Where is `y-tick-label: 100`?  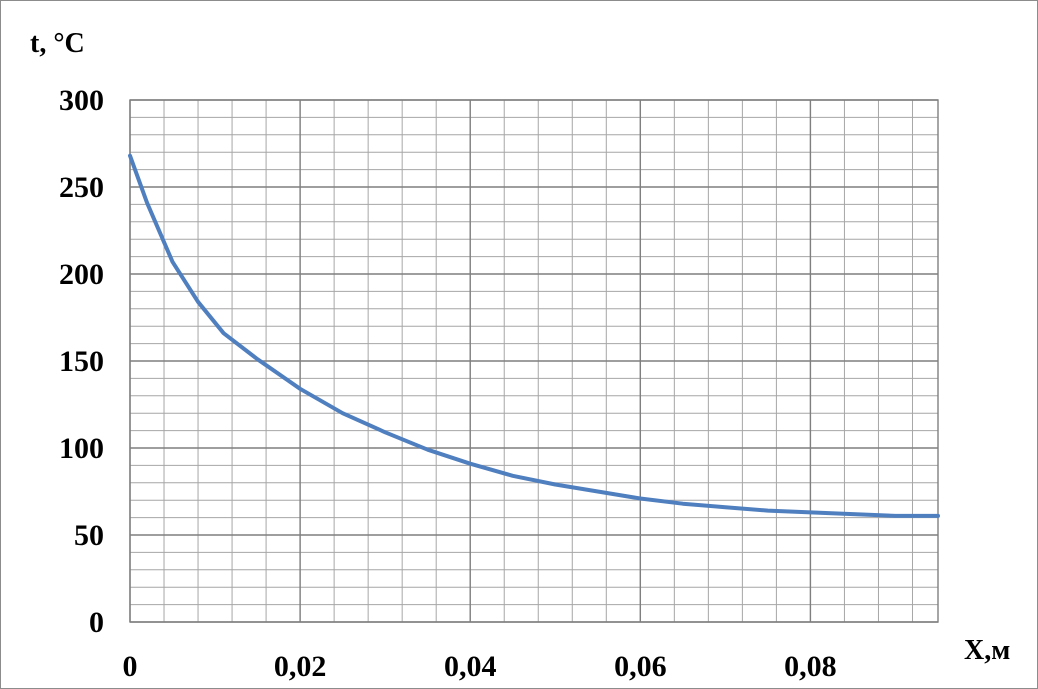 y-tick-label: 100 is located at coordinates (81, 448).